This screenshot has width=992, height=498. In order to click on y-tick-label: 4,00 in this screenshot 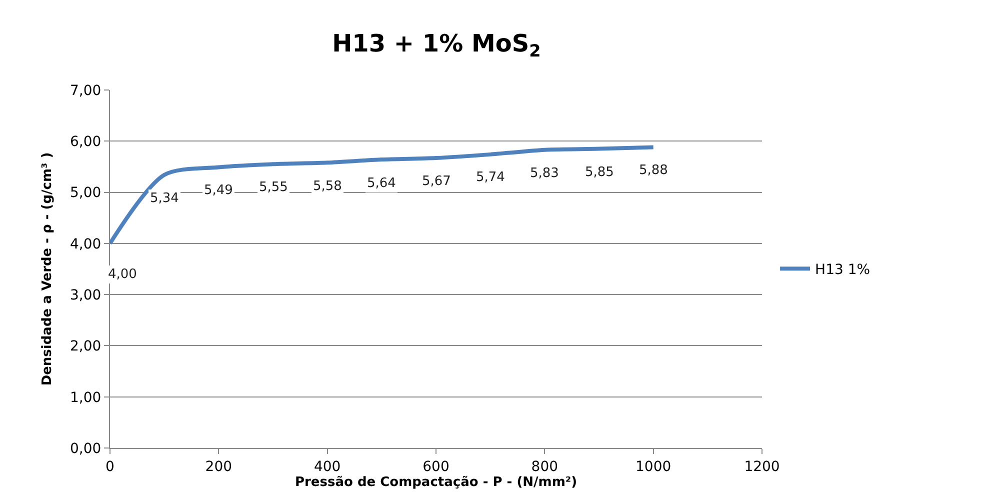, I will do `click(86, 244)`.